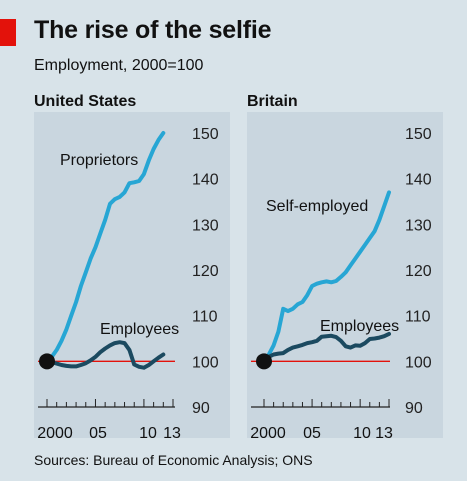 The image size is (467, 481). Describe the element at coordinates (272, 101) in the screenshot. I see `panel-title: Britain` at that location.